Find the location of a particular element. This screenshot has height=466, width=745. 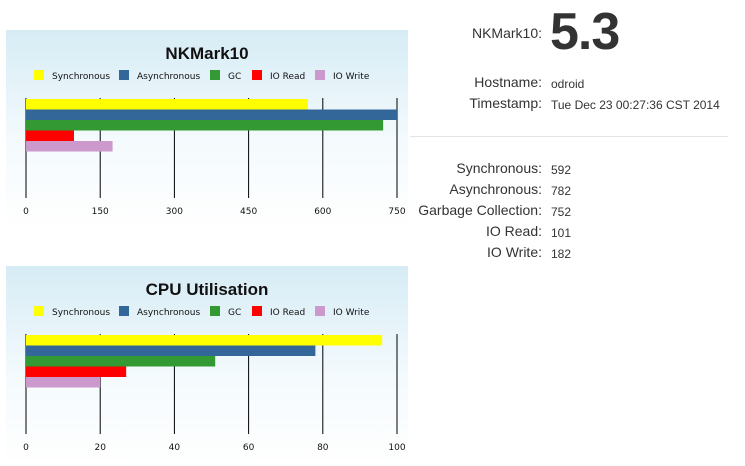

hostname-label: Hostname: is located at coordinates (508, 82).